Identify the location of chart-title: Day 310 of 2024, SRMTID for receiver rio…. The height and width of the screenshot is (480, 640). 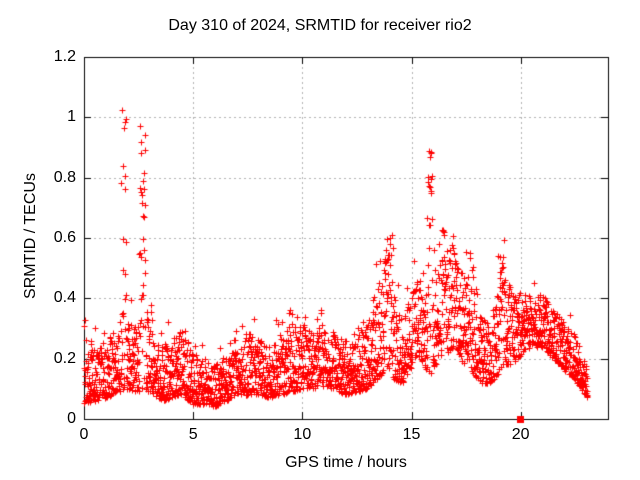
(320, 25).